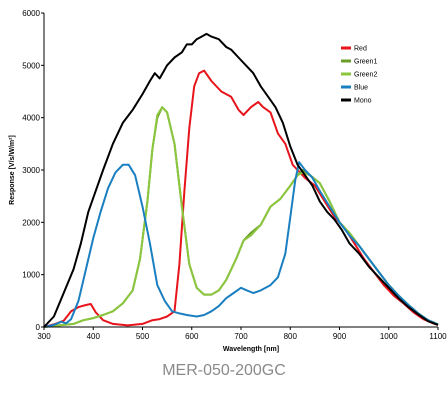 The width and height of the screenshot is (448, 403). I want to click on legend-label-red: Red, so click(360, 49).